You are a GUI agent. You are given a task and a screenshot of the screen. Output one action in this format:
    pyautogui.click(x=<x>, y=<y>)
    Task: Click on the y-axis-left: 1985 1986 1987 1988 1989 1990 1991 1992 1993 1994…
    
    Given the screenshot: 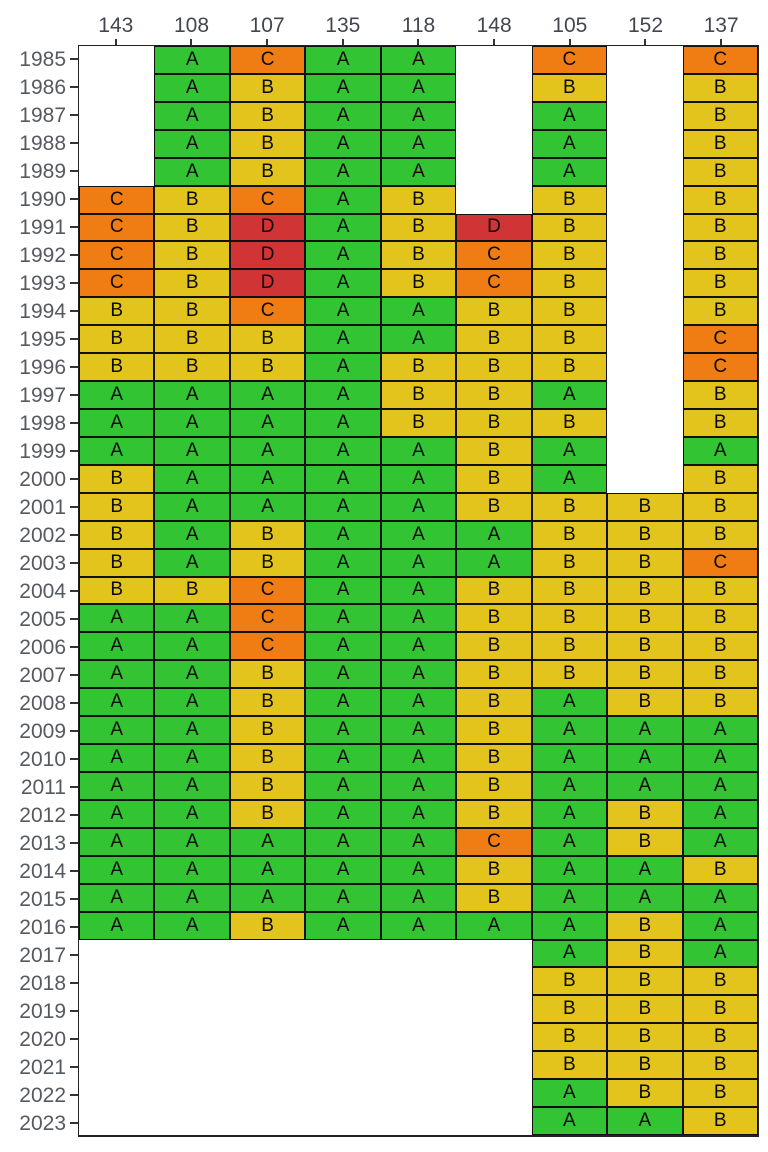 What is the action you would take?
    pyautogui.click(x=39, y=591)
    